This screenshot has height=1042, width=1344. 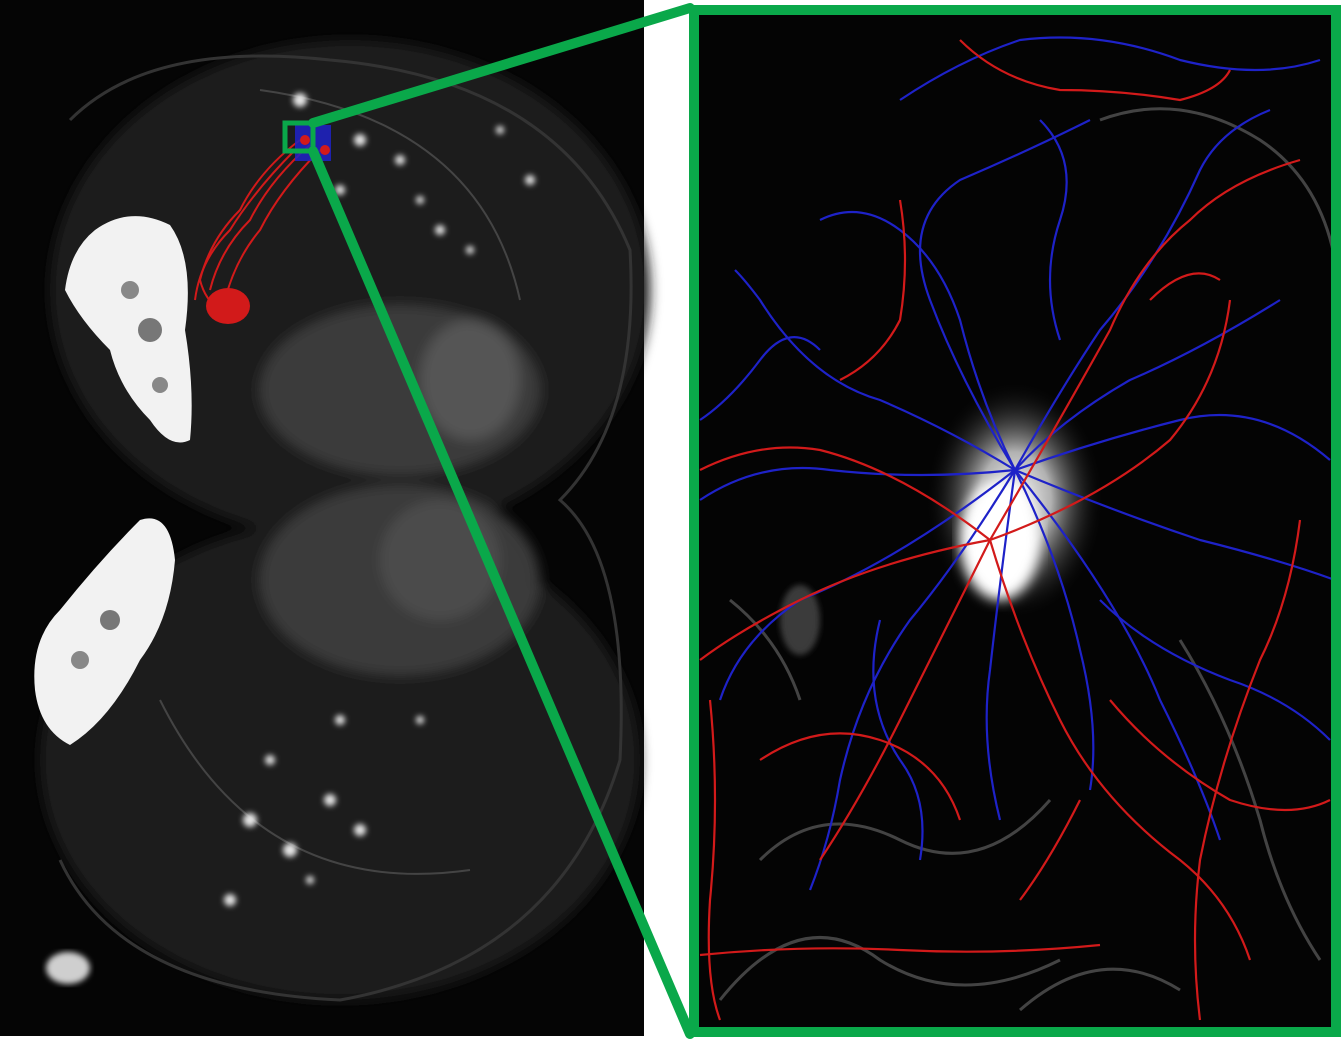 I want to click on fluorescent-cluster-upper, so click(x=128, y=329).